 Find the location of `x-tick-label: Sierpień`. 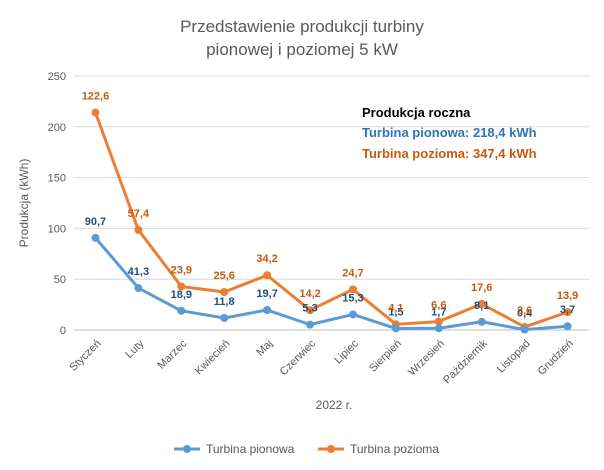

x-tick-label: Sierpień is located at coordinates (385, 356).